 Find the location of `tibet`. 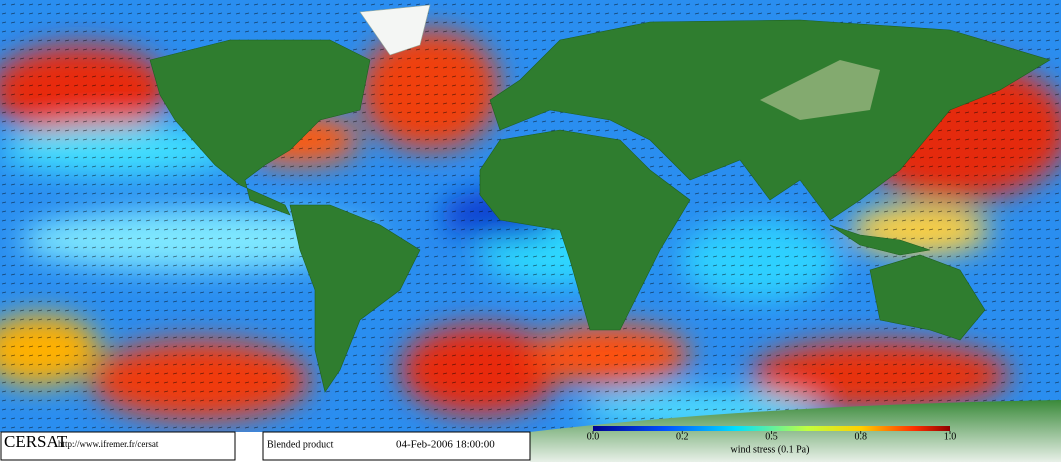

tibet is located at coordinates (820, 90).